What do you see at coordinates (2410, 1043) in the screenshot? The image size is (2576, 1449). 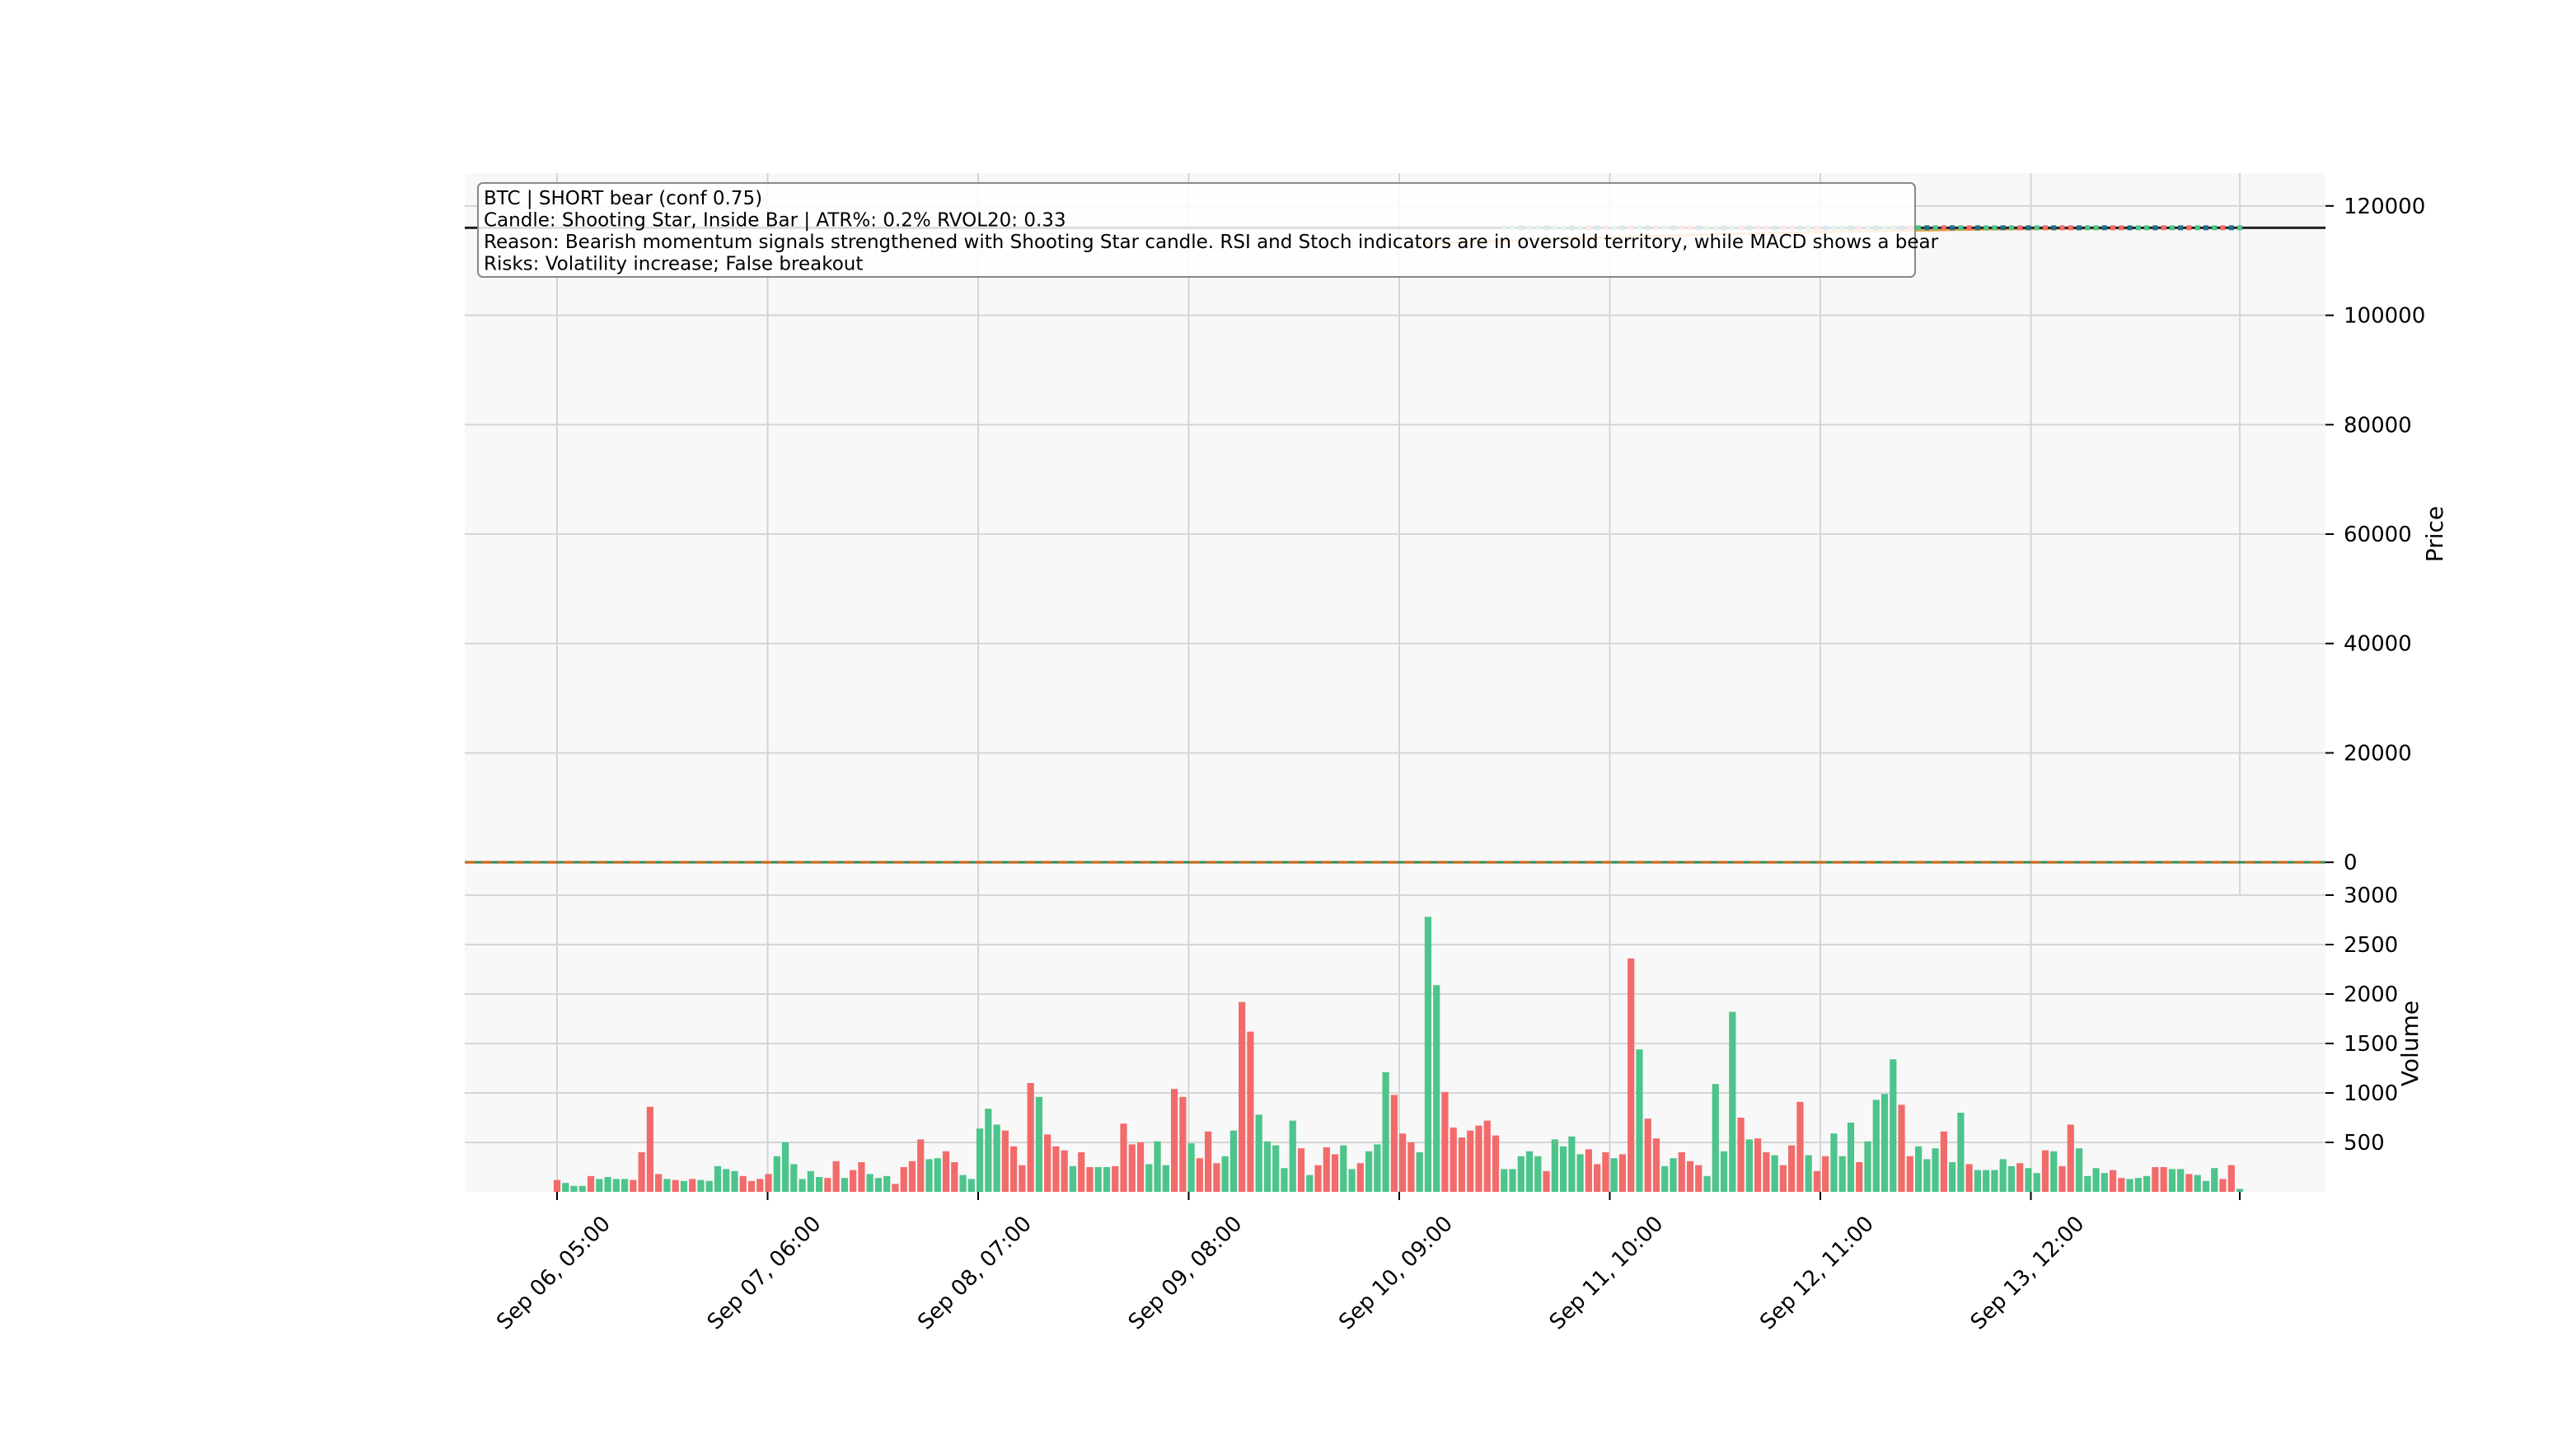 I see `volume-axis-label: Volume` at bounding box center [2410, 1043].